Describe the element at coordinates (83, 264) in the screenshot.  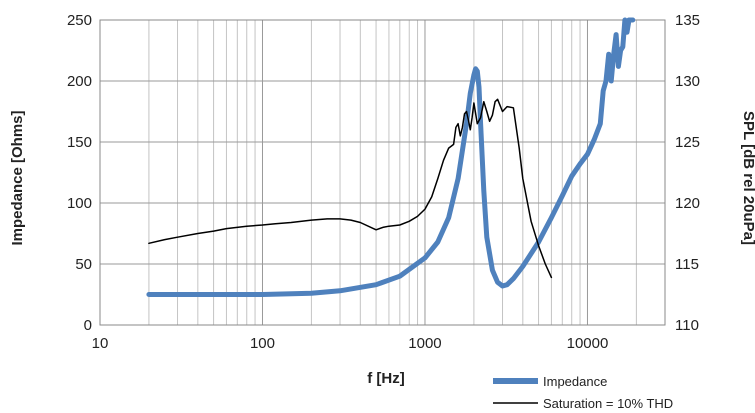
I see `left-tick-label: 50` at that location.